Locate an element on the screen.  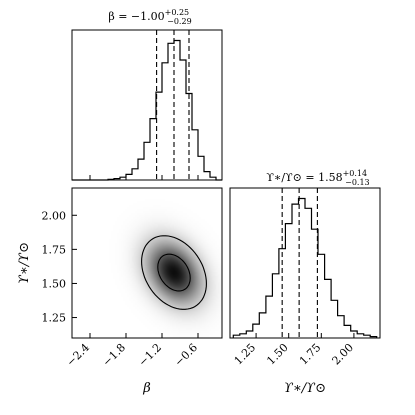
contour-1sigma is located at coordinates (174, 272).